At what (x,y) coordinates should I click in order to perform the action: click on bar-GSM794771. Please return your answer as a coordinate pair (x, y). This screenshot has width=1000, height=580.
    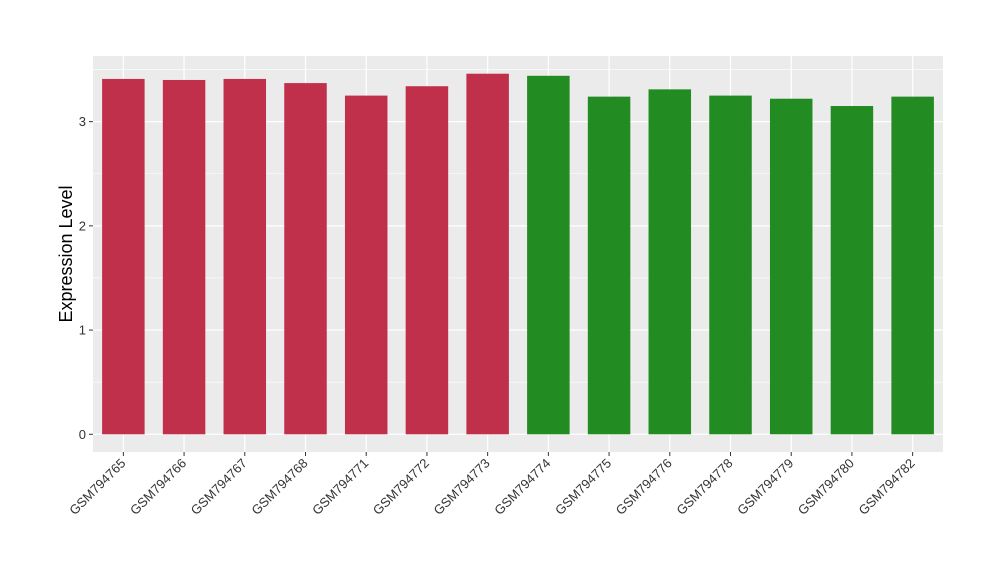
    Looking at the image, I should click on (366, 265).